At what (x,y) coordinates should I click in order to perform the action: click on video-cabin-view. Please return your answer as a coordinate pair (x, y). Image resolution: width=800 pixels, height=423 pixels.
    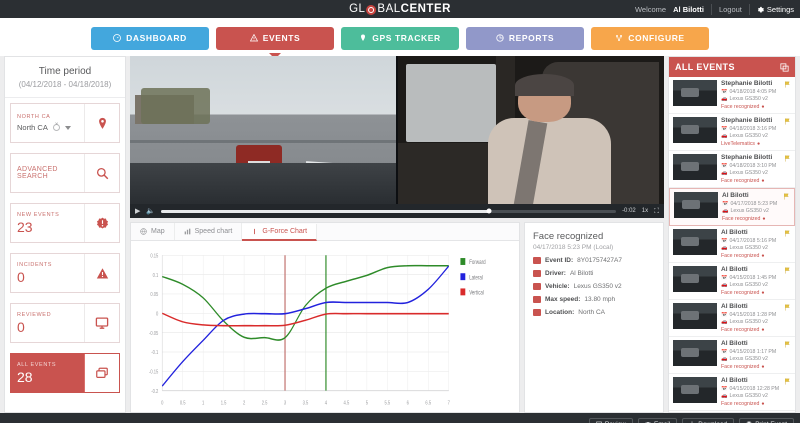
    Looking at the image, I should click on (531, 137).